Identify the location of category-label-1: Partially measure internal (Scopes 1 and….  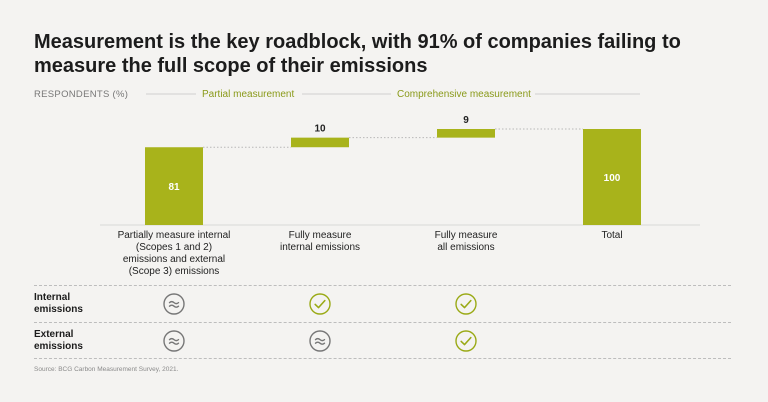
(174, 253).